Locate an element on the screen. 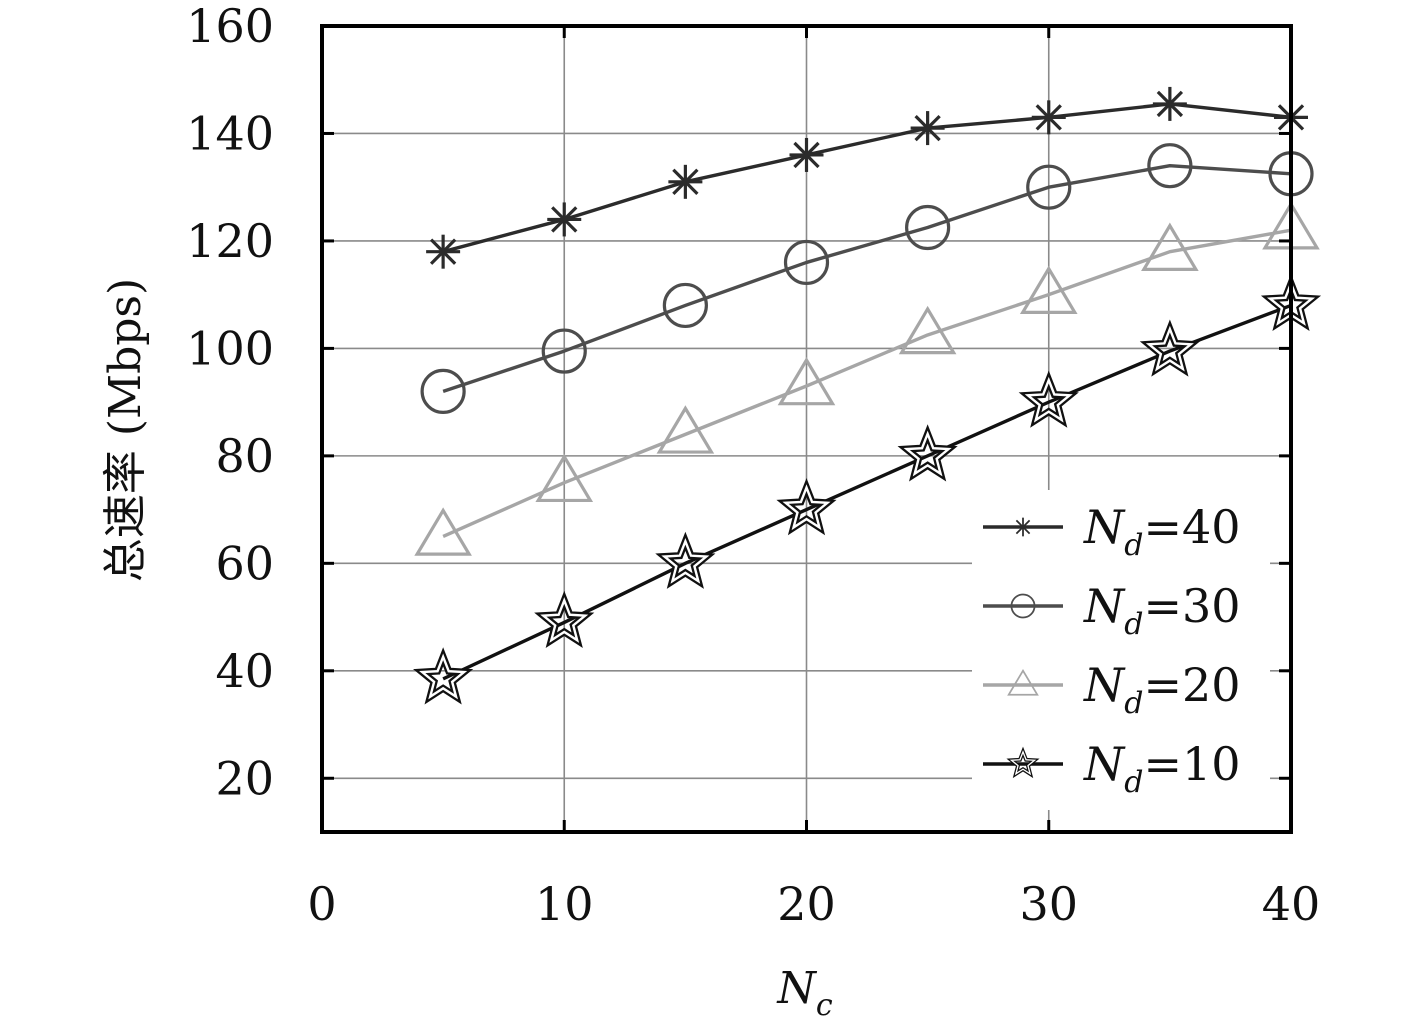  x-axis-label-sub: c is located at coordinates (824, 1005).